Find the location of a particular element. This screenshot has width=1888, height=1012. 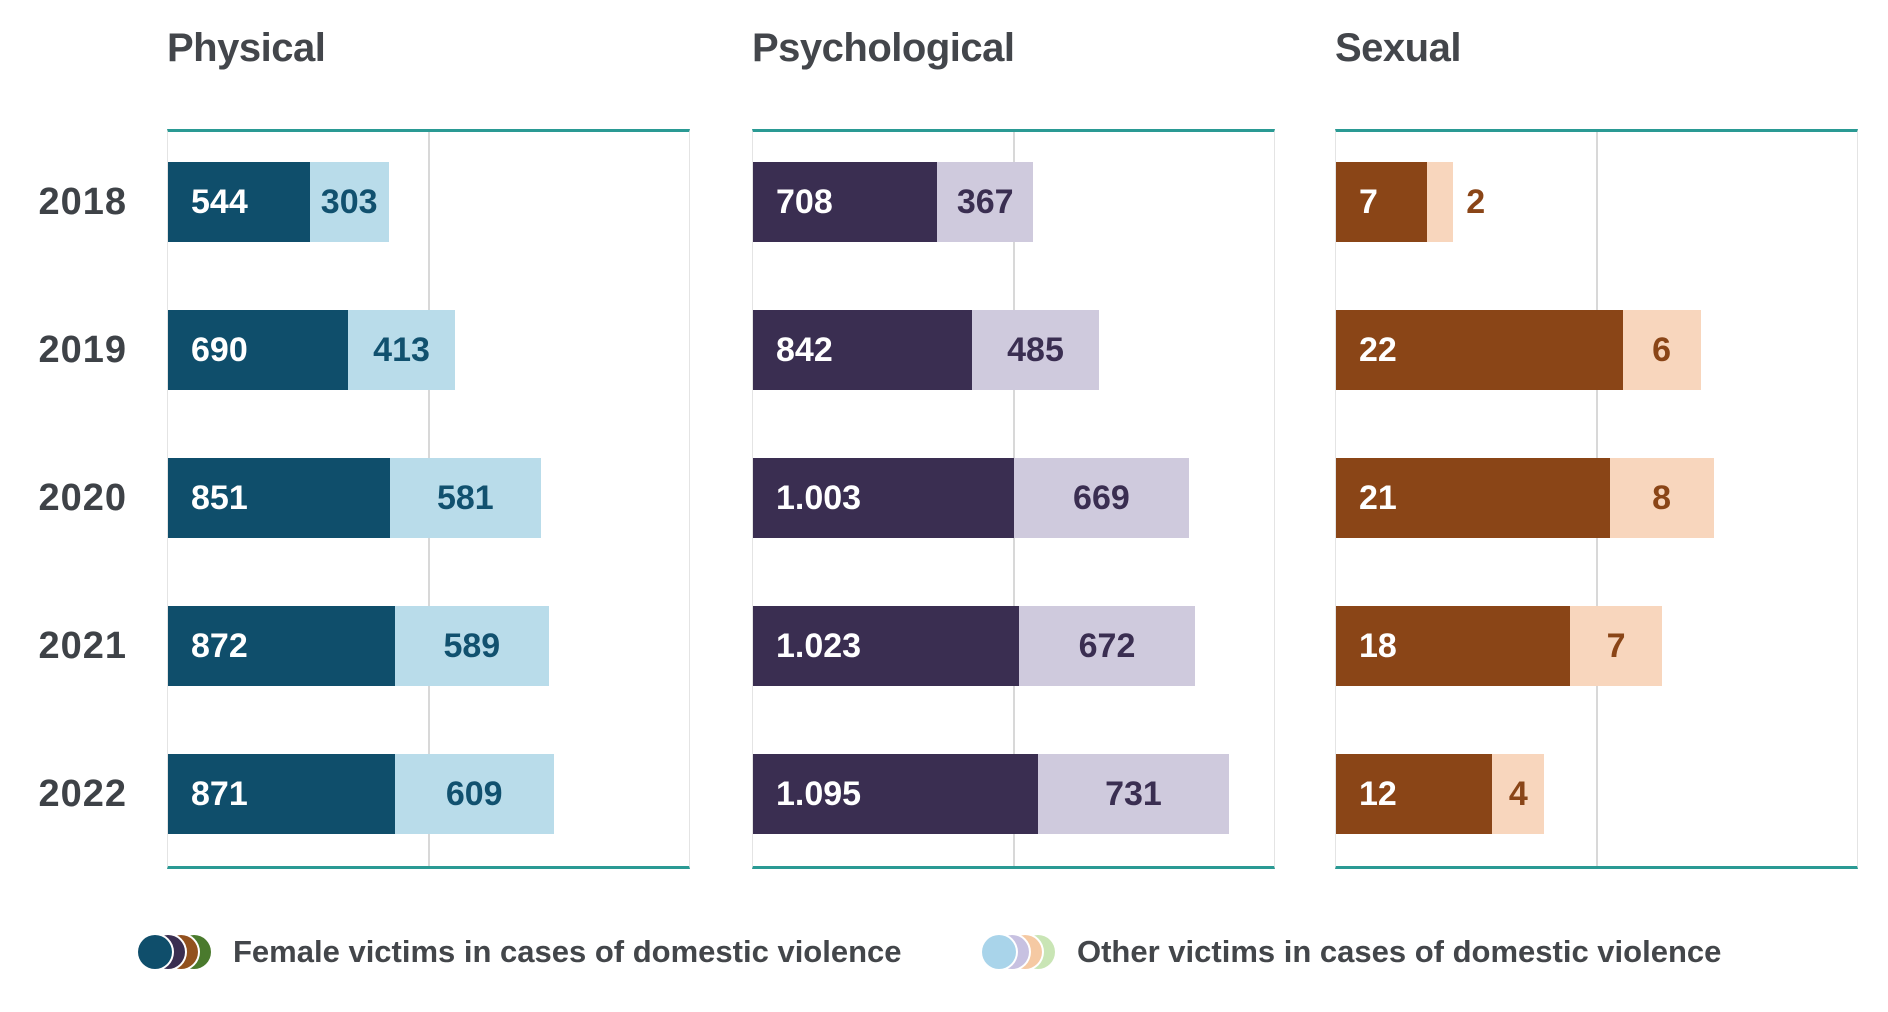

bar-value-label-female: 708 is located at coordinates (804, 201).